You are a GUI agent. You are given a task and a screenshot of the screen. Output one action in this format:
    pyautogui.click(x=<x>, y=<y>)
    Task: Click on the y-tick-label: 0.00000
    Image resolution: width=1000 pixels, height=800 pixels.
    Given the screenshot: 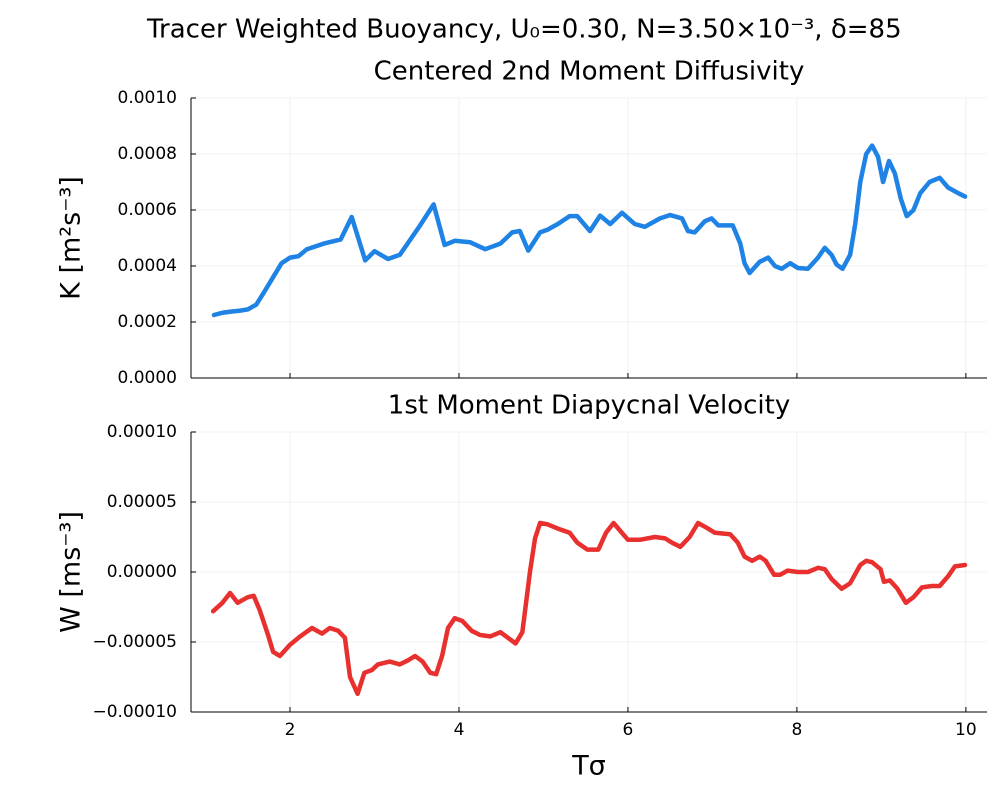 What is the action you would take?
    pyautogui.click(x=142, y=572)
    